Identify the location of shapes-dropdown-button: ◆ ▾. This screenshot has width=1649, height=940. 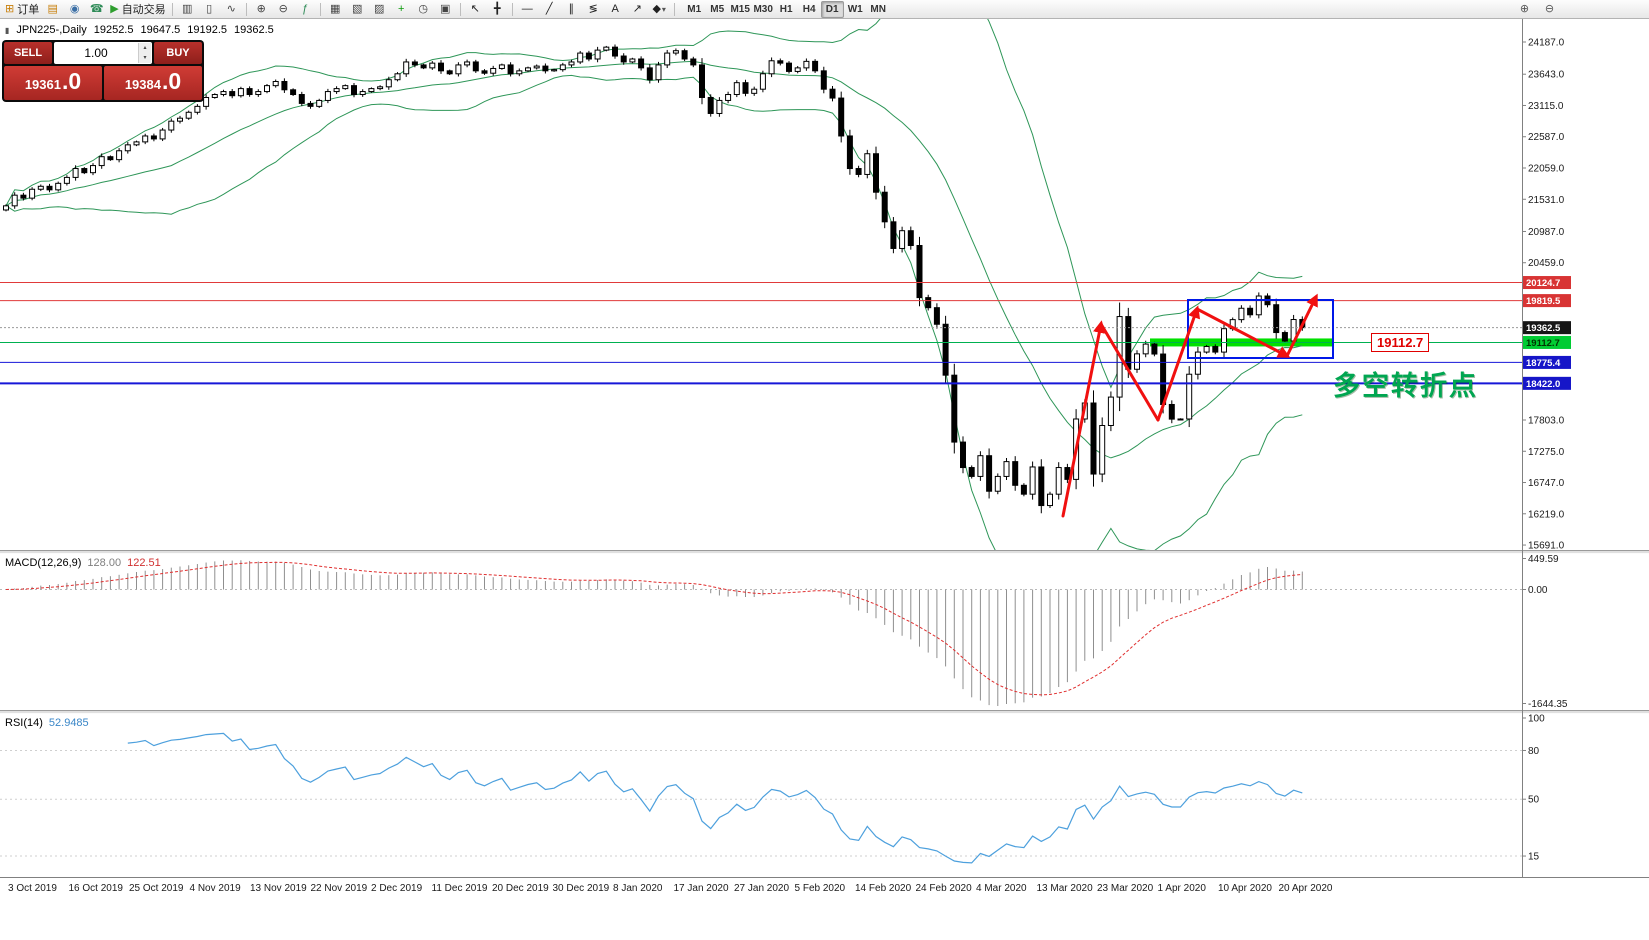
(659, 9).